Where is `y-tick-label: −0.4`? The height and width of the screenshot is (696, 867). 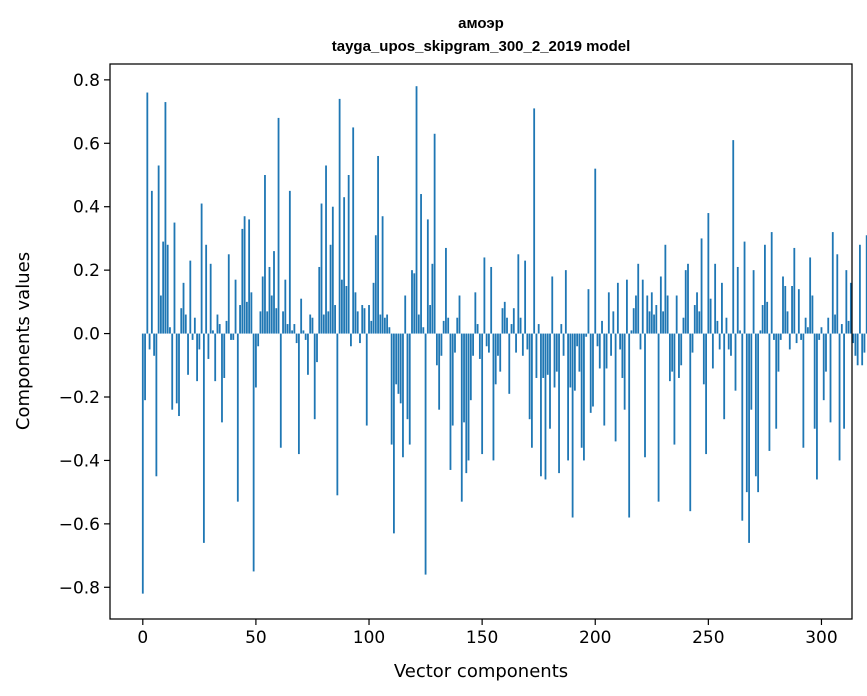 y-tick-label: −0.4 is located at coordinates (79, 461).